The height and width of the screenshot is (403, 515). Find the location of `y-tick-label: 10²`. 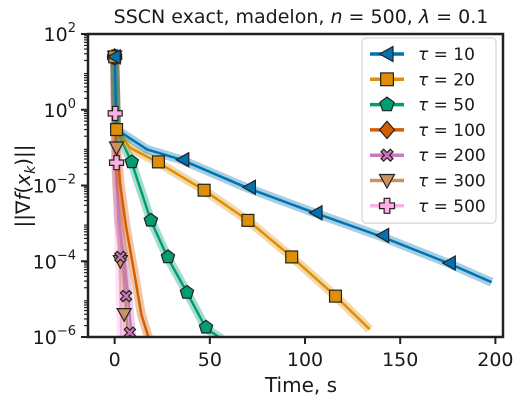

y-tick-label: 10² is located at coordinates (60, 33).